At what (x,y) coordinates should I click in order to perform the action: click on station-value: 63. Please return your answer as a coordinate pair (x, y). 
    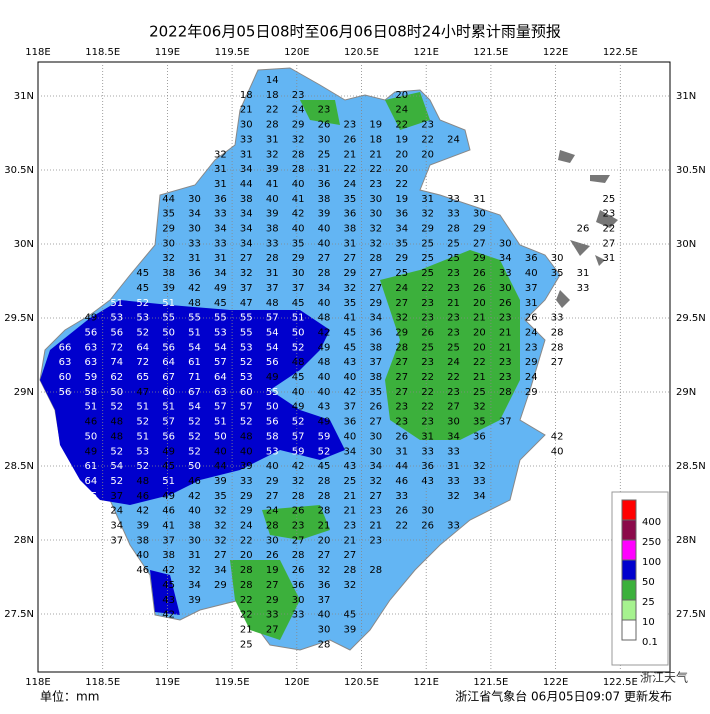
    Looking at the image, I should click on (91, 347).